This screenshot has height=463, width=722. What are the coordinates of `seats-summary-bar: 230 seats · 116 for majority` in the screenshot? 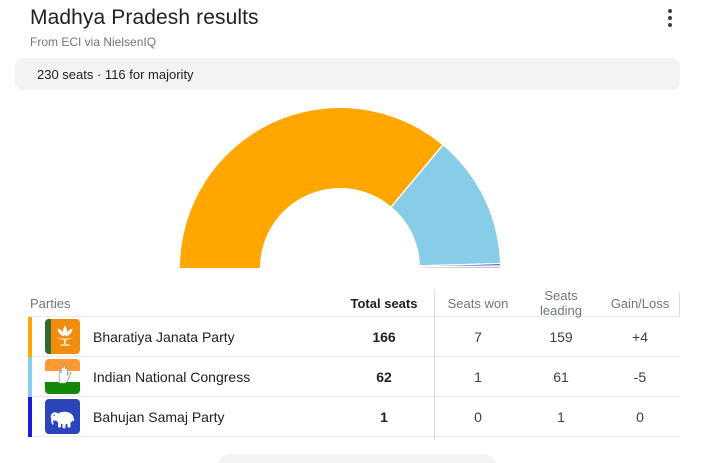 It's located at (347, 74).